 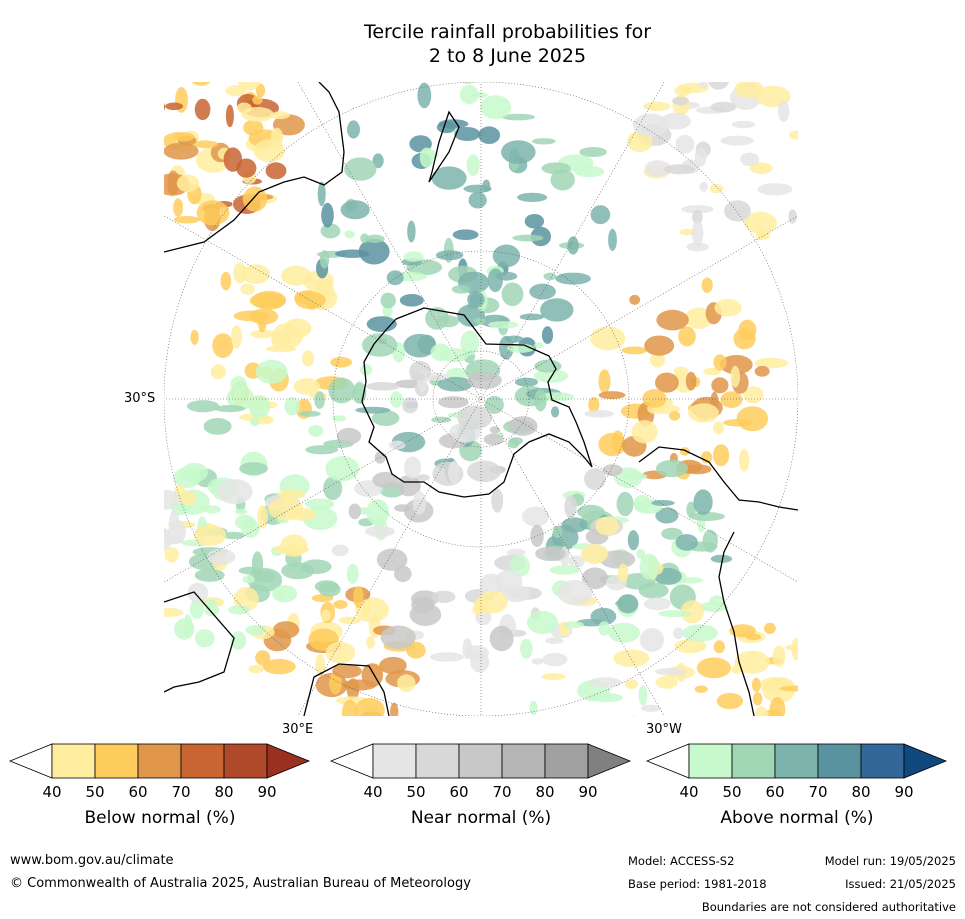 What do you see at coordinates (95, 792) in the screenshot?
I see `colorbar-below-tick: 50` at bounding box center [95, 792].